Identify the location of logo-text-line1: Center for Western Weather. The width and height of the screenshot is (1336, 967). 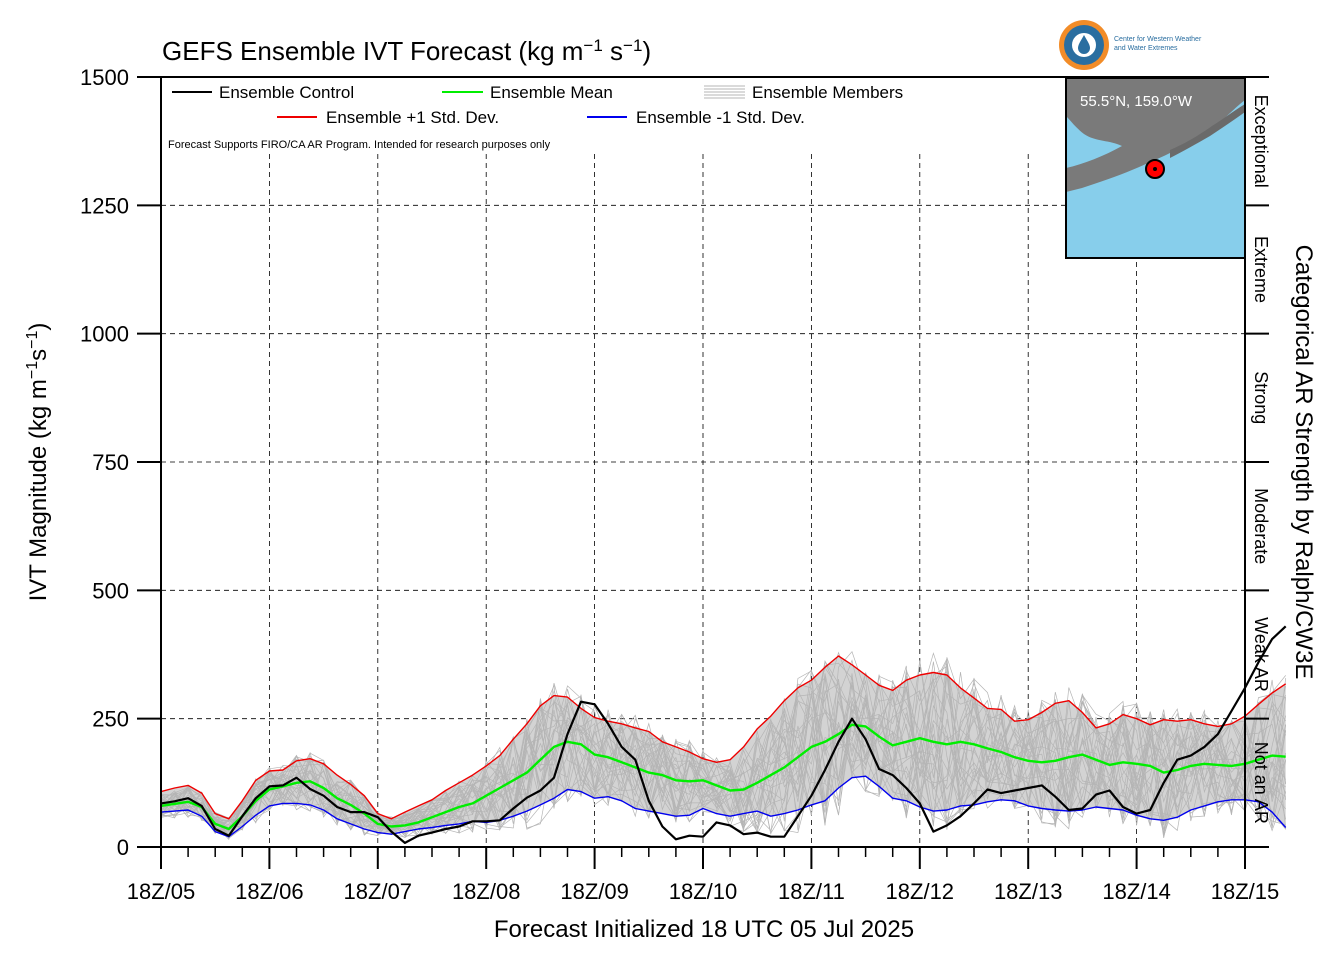
(1158, 39).